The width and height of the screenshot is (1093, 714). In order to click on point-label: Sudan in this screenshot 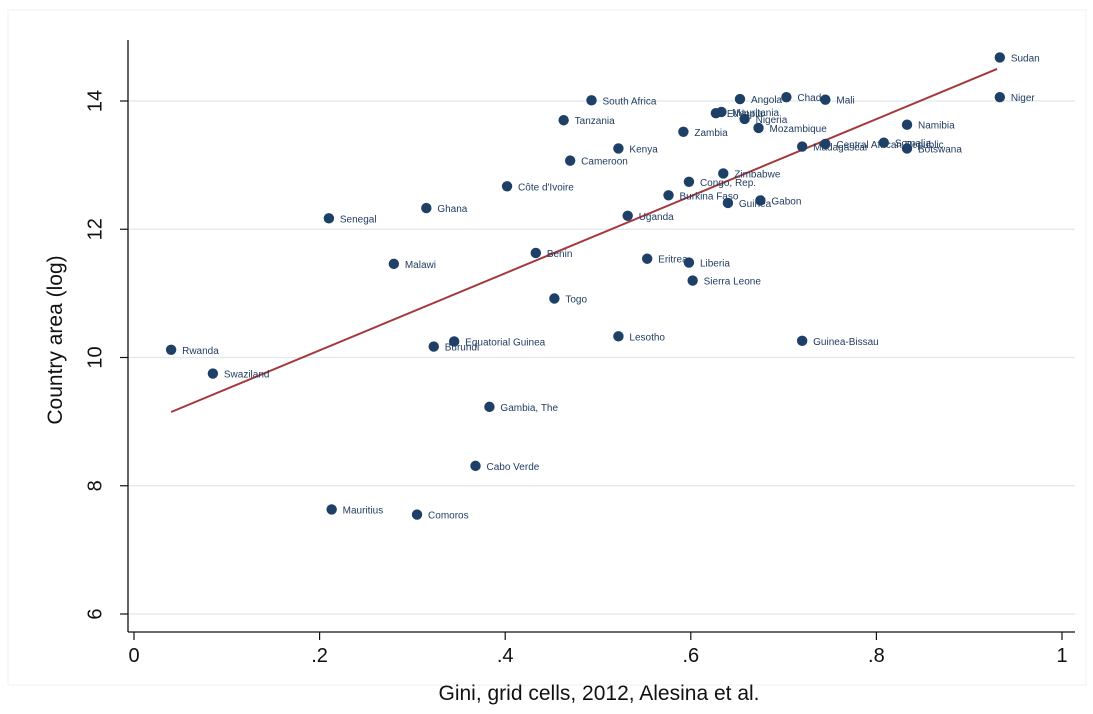, I will do `click(1025, 58)`.